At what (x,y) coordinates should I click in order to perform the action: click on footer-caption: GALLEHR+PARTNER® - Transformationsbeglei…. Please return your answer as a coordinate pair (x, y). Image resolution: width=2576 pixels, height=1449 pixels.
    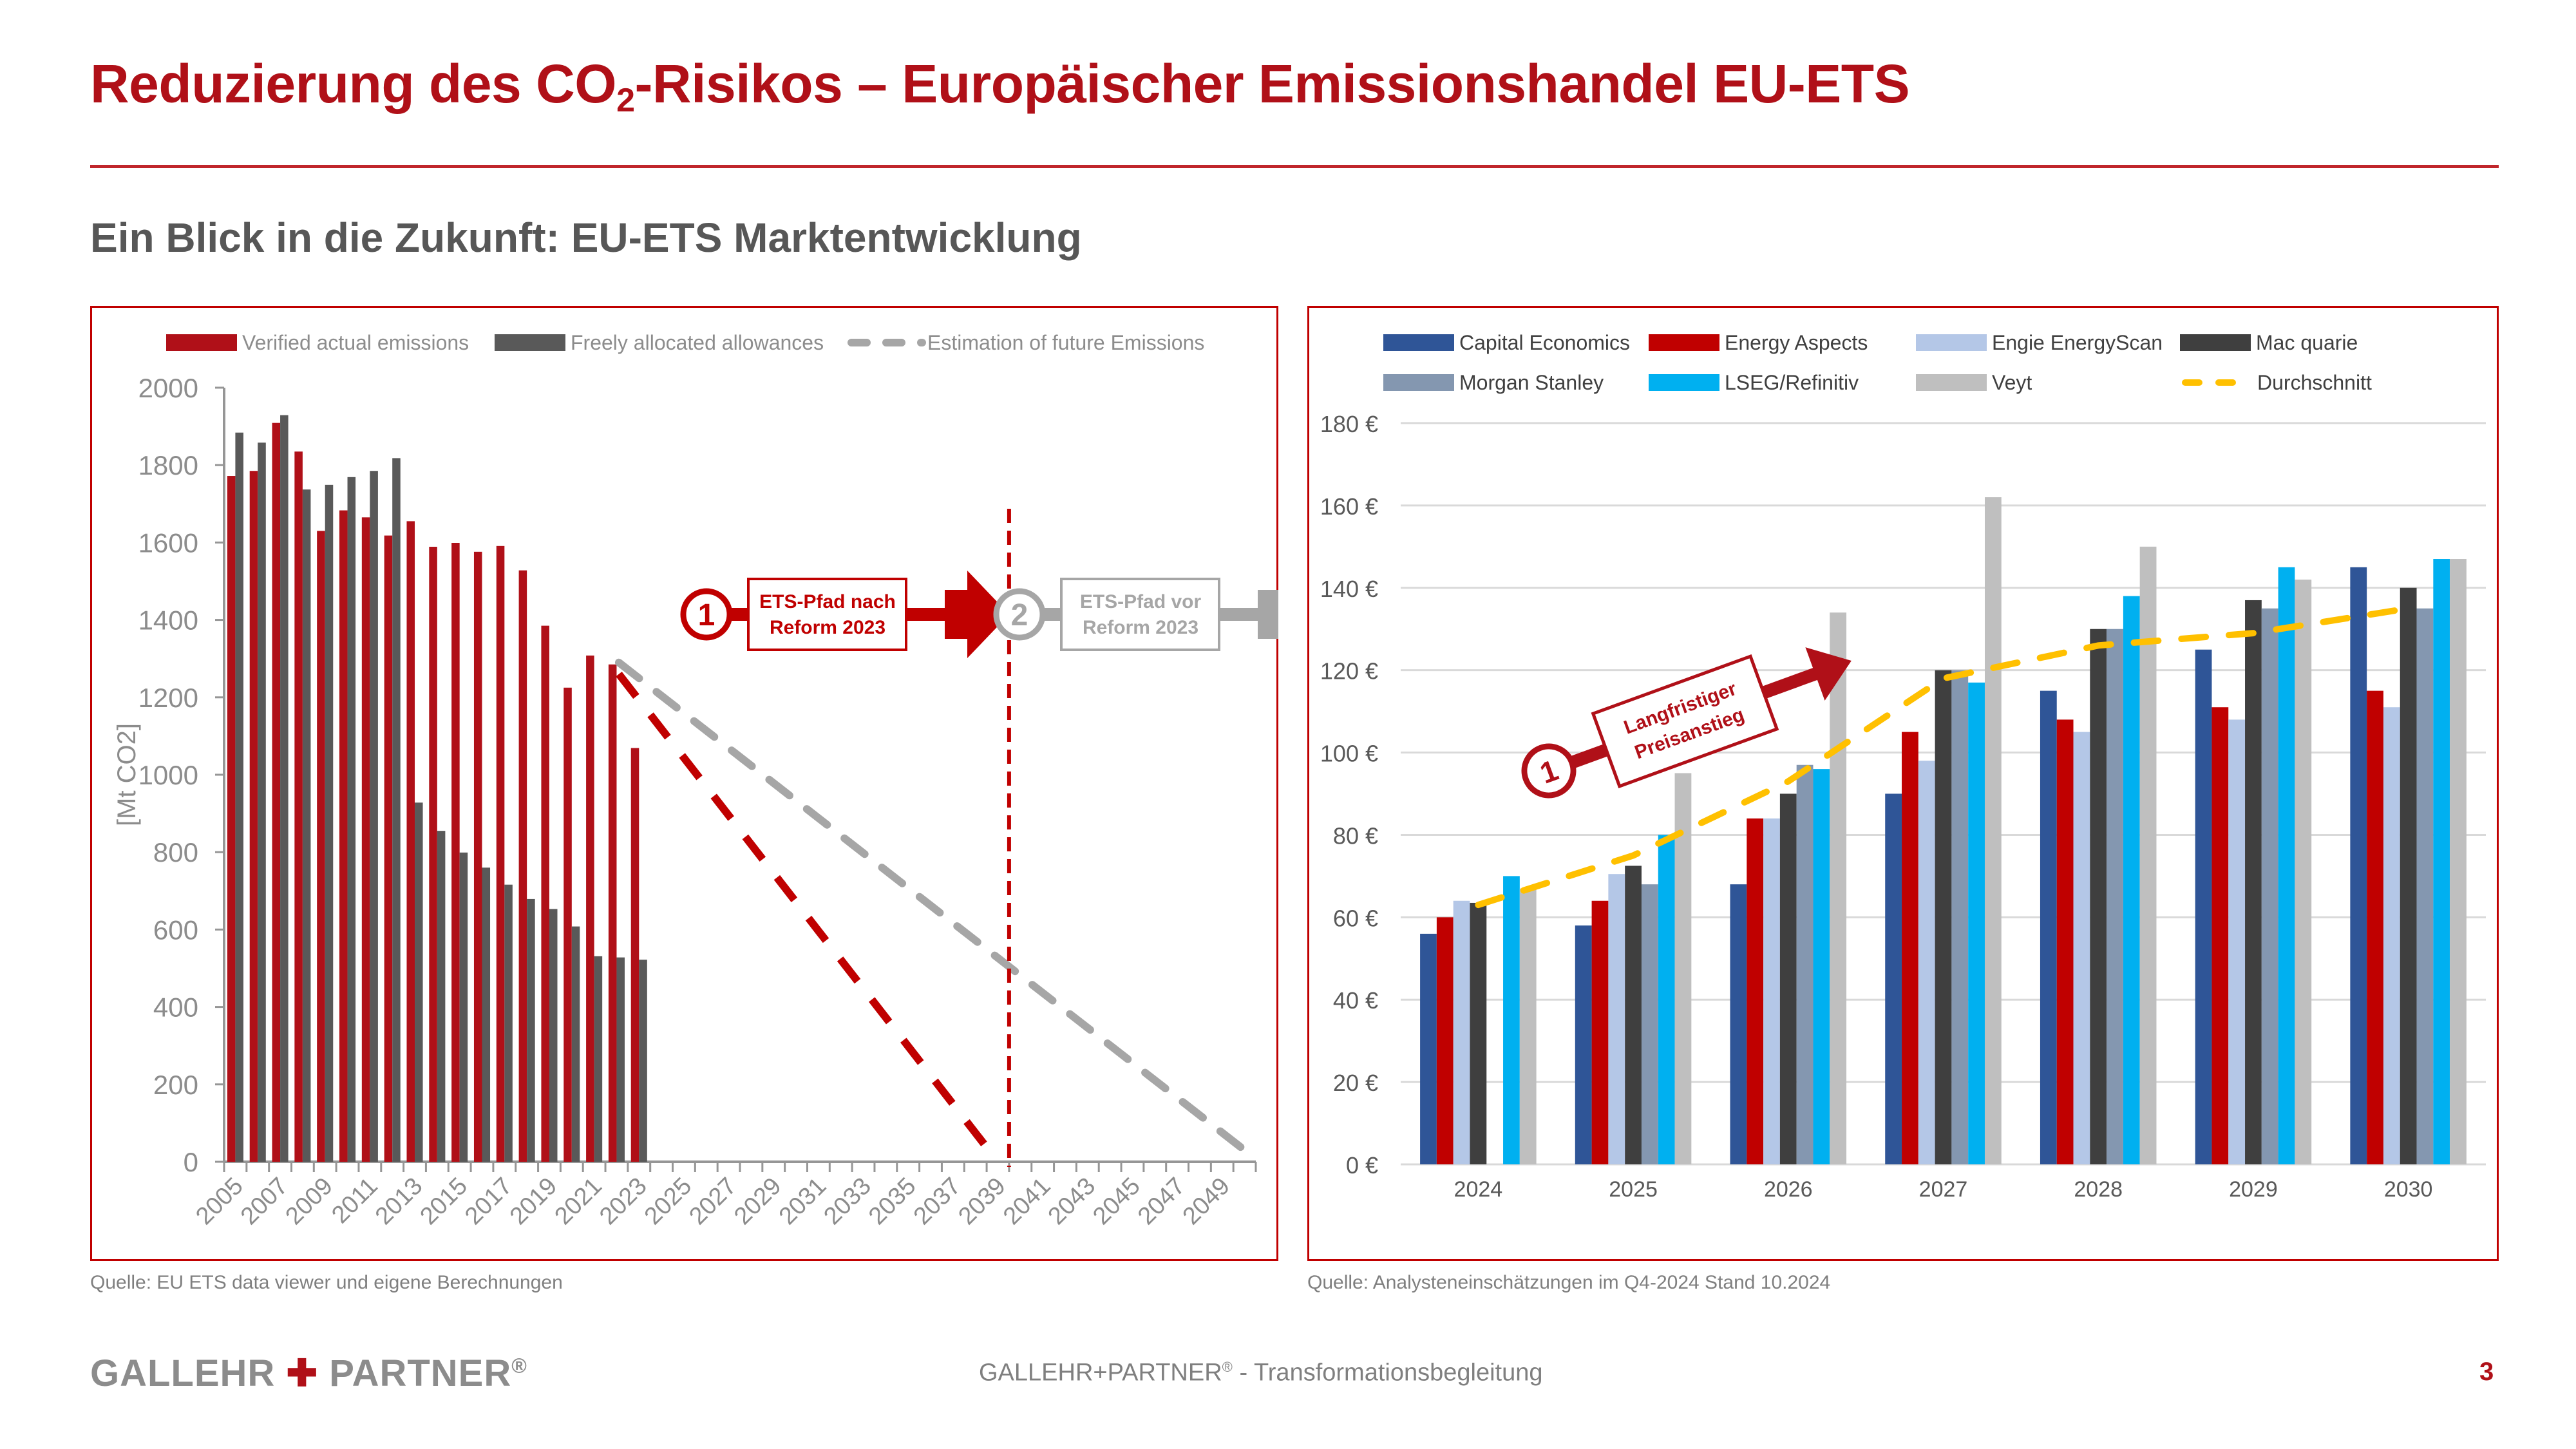
    Looking at the image, I should click on (1260, 1373).